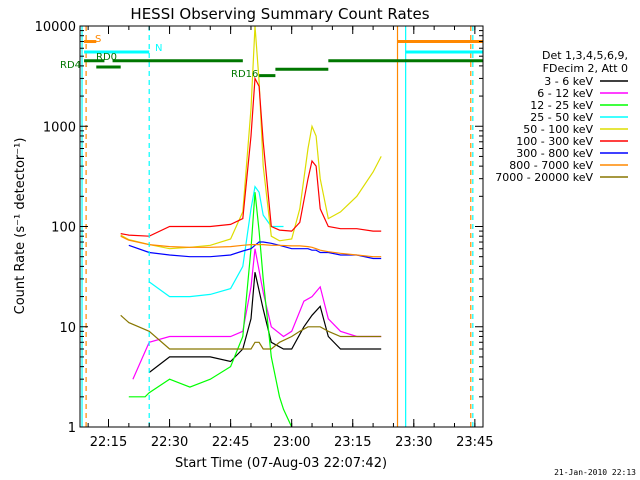  Describe the element at coordinates (169, 442) in the screenshot. I see `x-tick-label-2: 22:30` at that location.